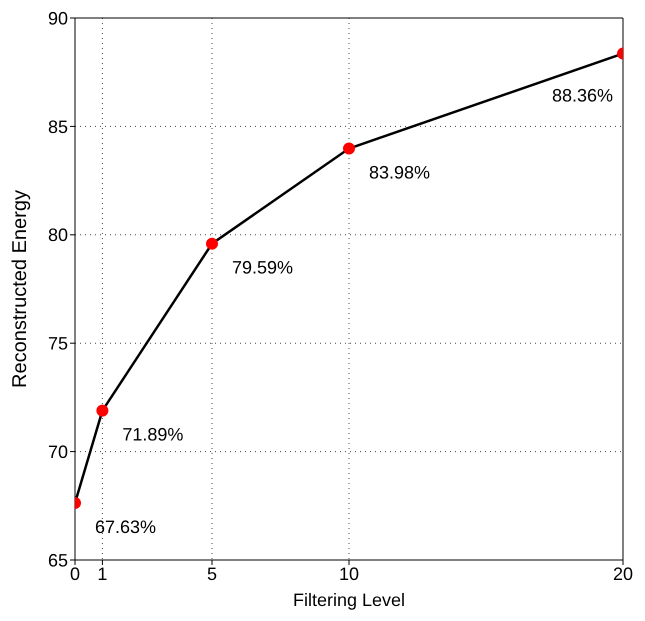  I want to click on y-tick-label: 80, so click(58, 235).